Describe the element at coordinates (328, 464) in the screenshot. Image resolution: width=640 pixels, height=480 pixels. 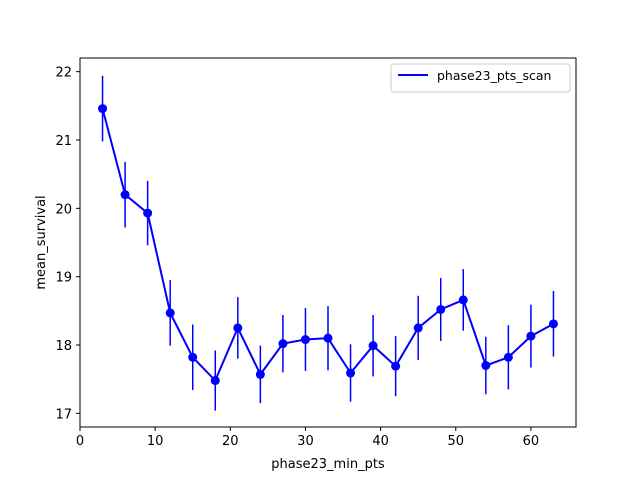
I see `x-axis-label: phase23_min_pts` at that location.